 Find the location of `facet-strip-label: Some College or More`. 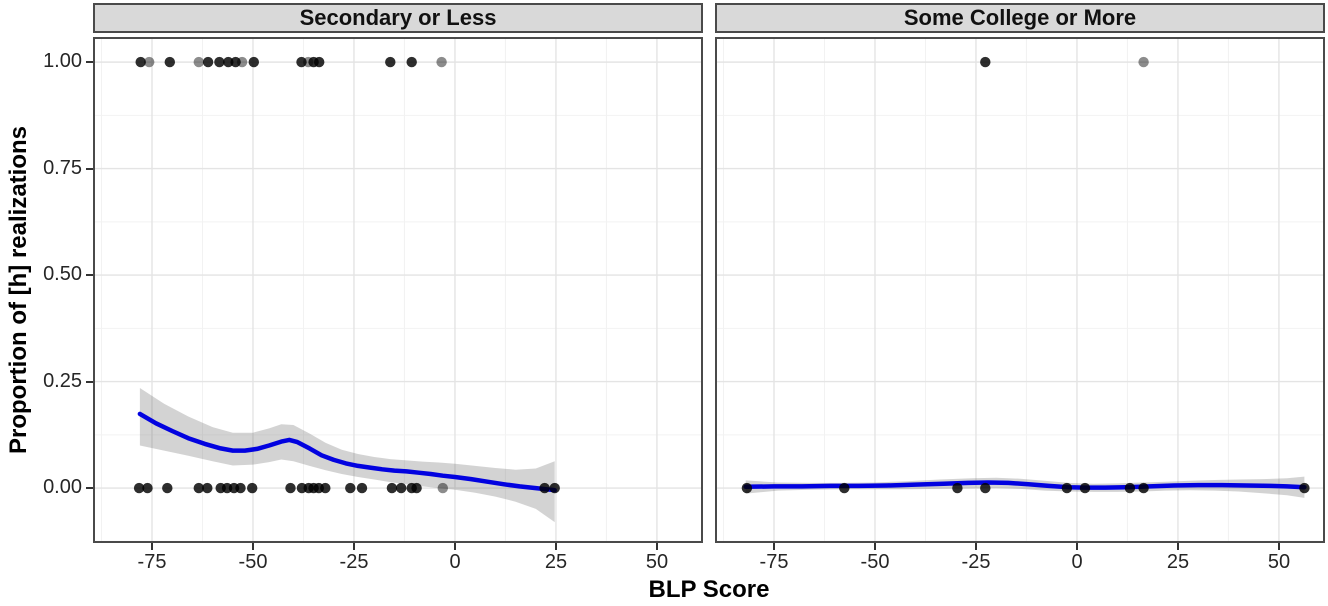

facet-strip-label: Some College or More is located at coordinates (1020, 17).